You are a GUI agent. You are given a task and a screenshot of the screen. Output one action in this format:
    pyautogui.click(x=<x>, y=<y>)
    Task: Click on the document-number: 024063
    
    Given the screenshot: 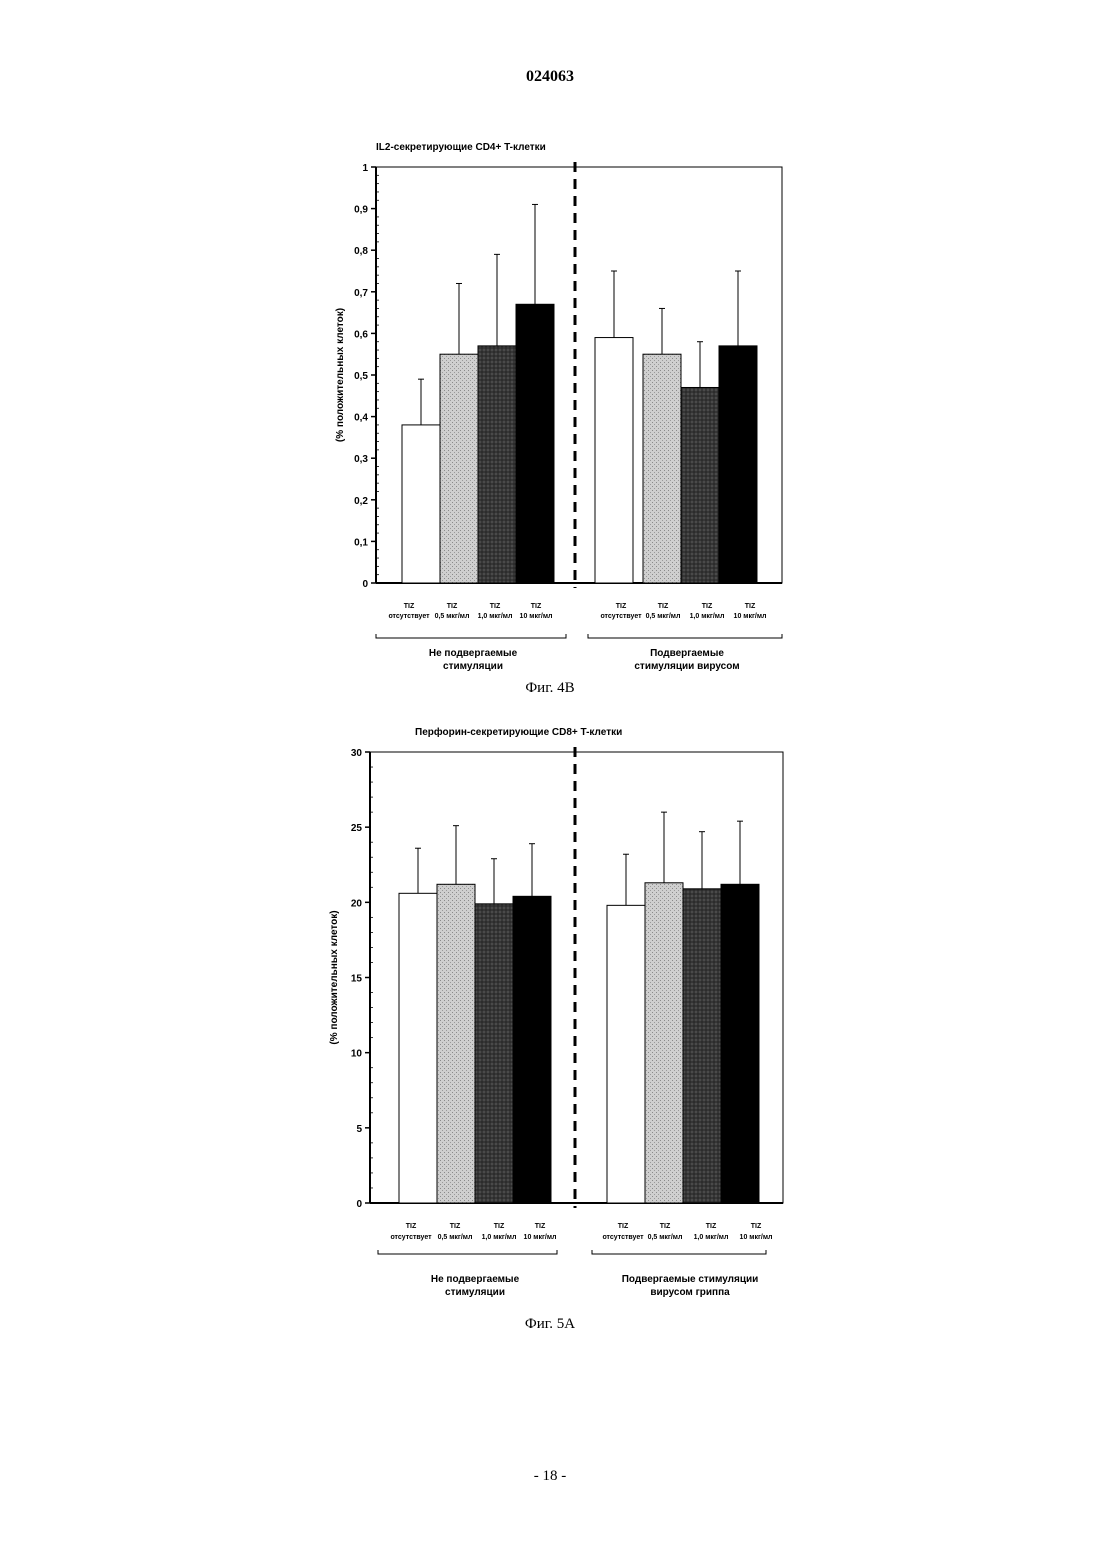 What is the action you would take?
    pyautogui.click(x=550, y=77)
    